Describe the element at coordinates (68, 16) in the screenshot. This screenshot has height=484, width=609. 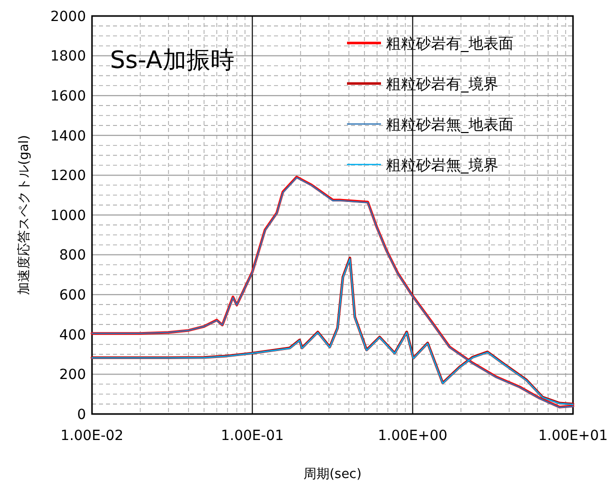
I see `y-tick-label: 2000` at that location.